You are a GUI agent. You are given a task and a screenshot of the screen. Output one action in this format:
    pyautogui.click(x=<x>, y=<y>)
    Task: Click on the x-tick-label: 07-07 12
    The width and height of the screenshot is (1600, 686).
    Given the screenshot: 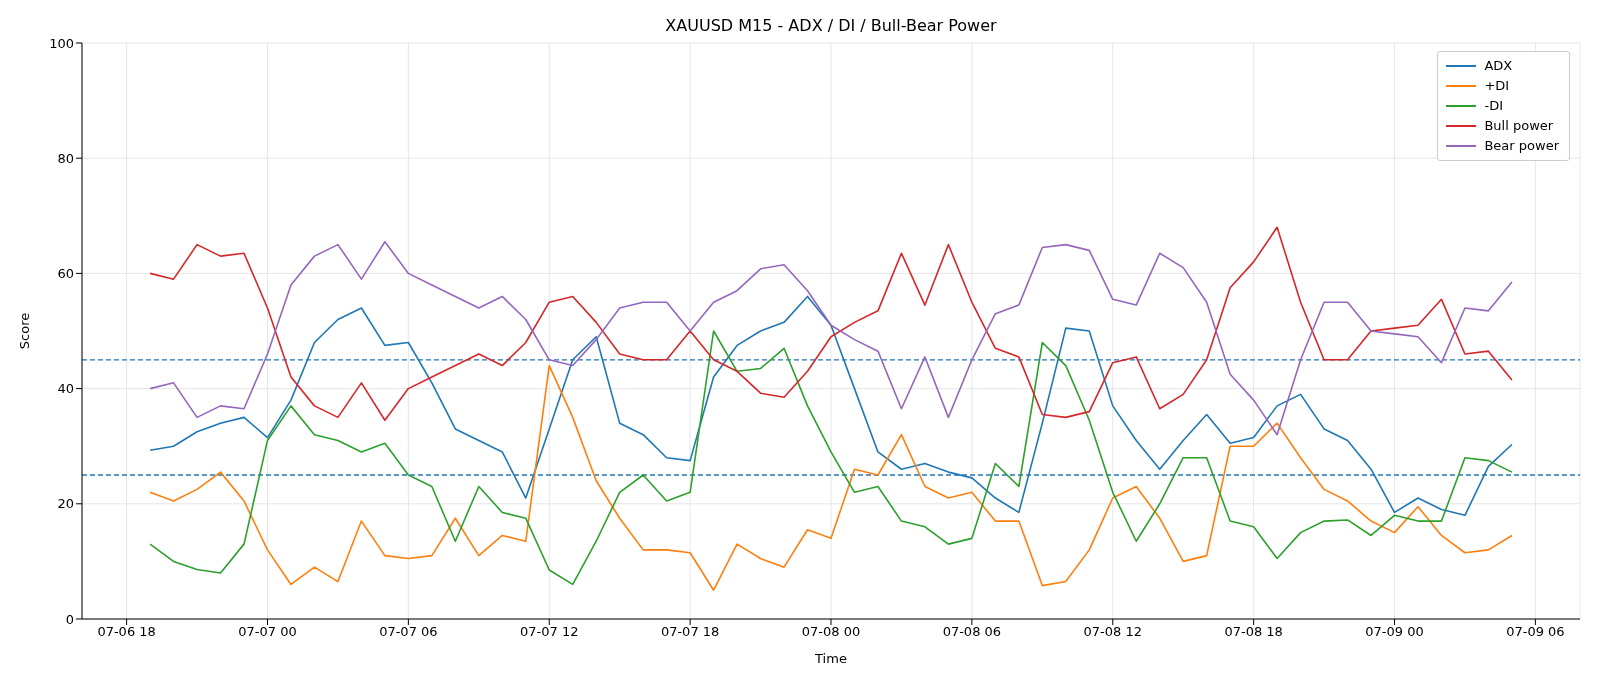 What is the action you would take?
    pyautogui.click(x=549, y=632)
    